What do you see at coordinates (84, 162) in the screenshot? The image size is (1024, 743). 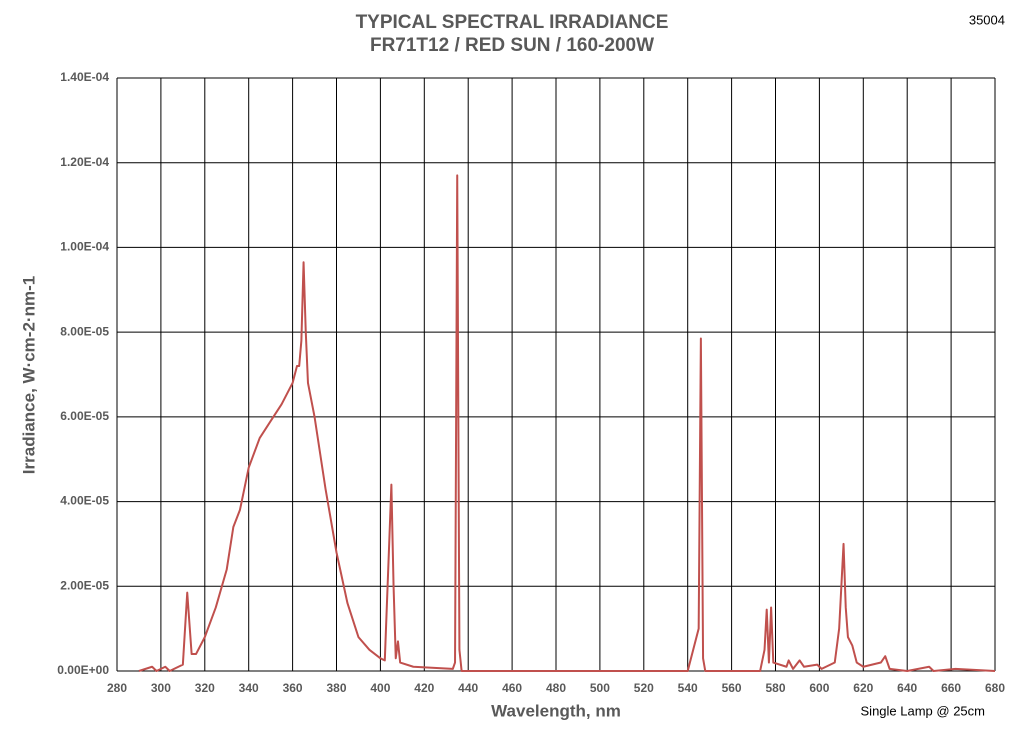 I see `y-tick-label: 1.20E-04` at bounding box center [84, 162].